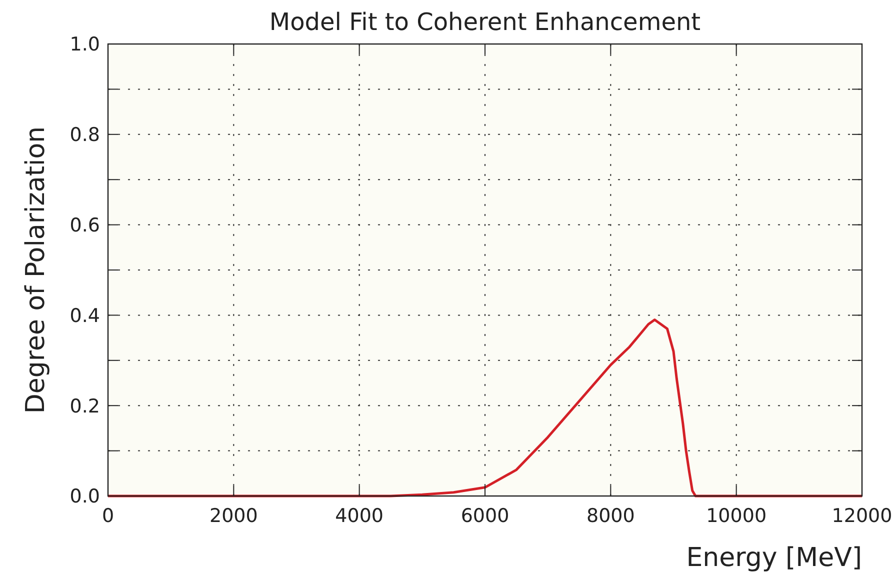 This screenshot has width=895, height=576. I want to click on y-tick-label: 1.0, so click(85, 45).